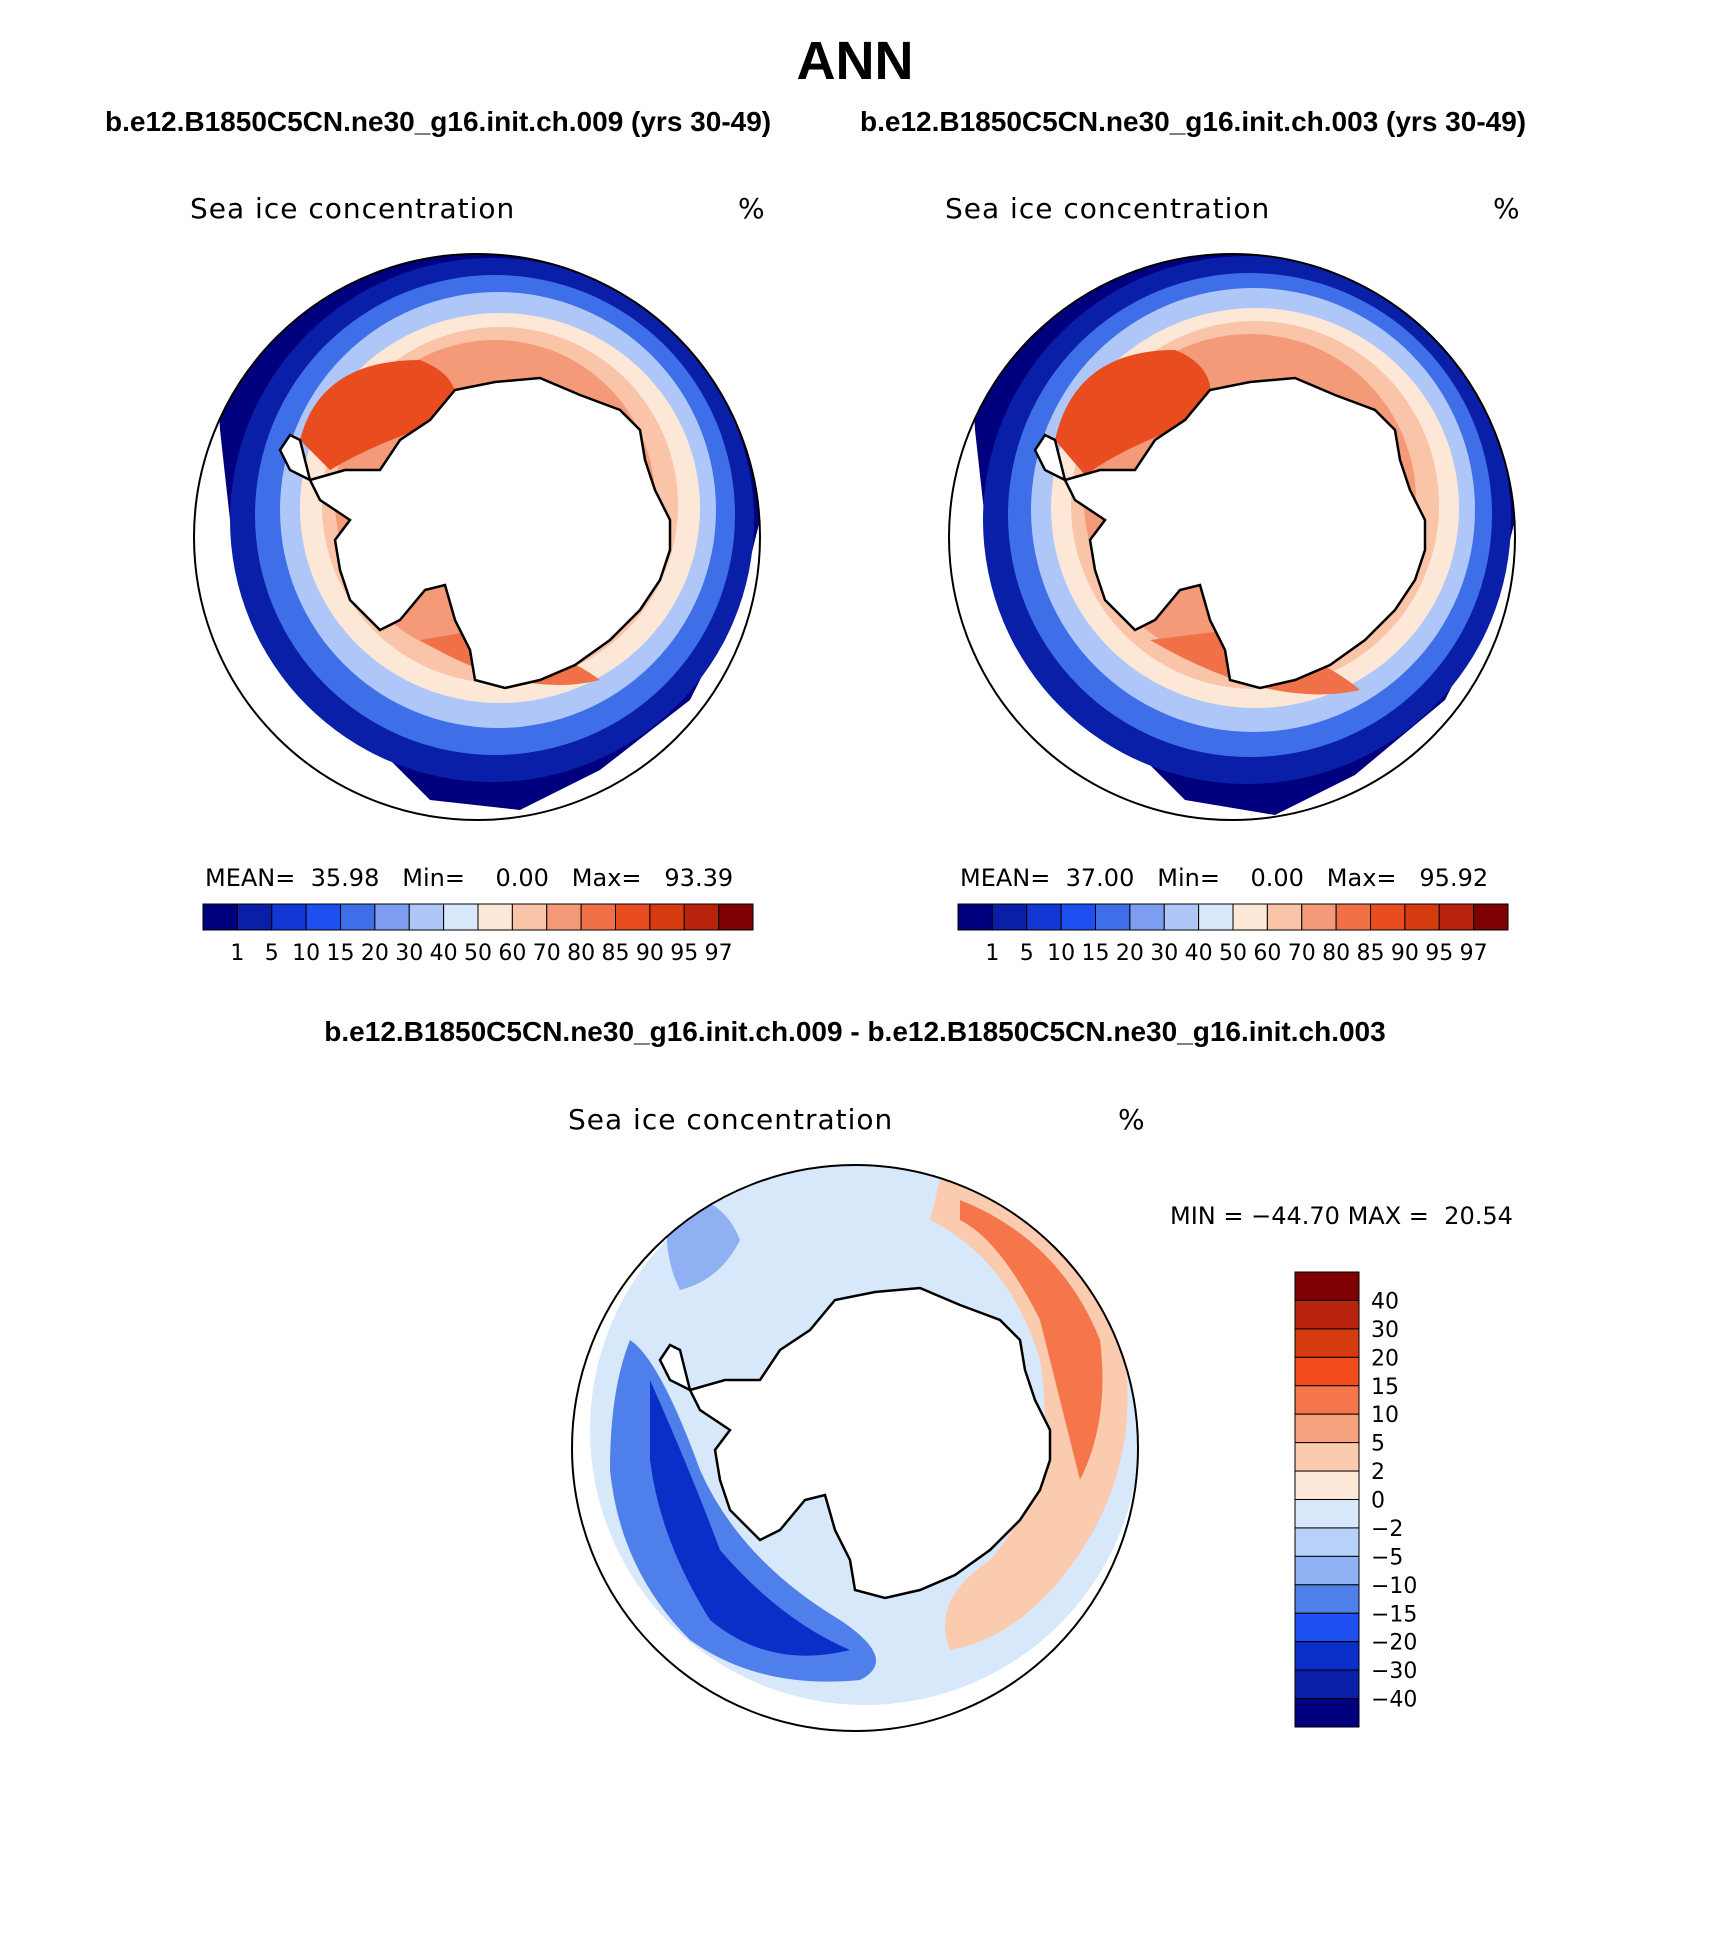 This screenshot has height=1950, width=1710. I want to click on colorbar2-tick-label: 10, so click(1061, 953).